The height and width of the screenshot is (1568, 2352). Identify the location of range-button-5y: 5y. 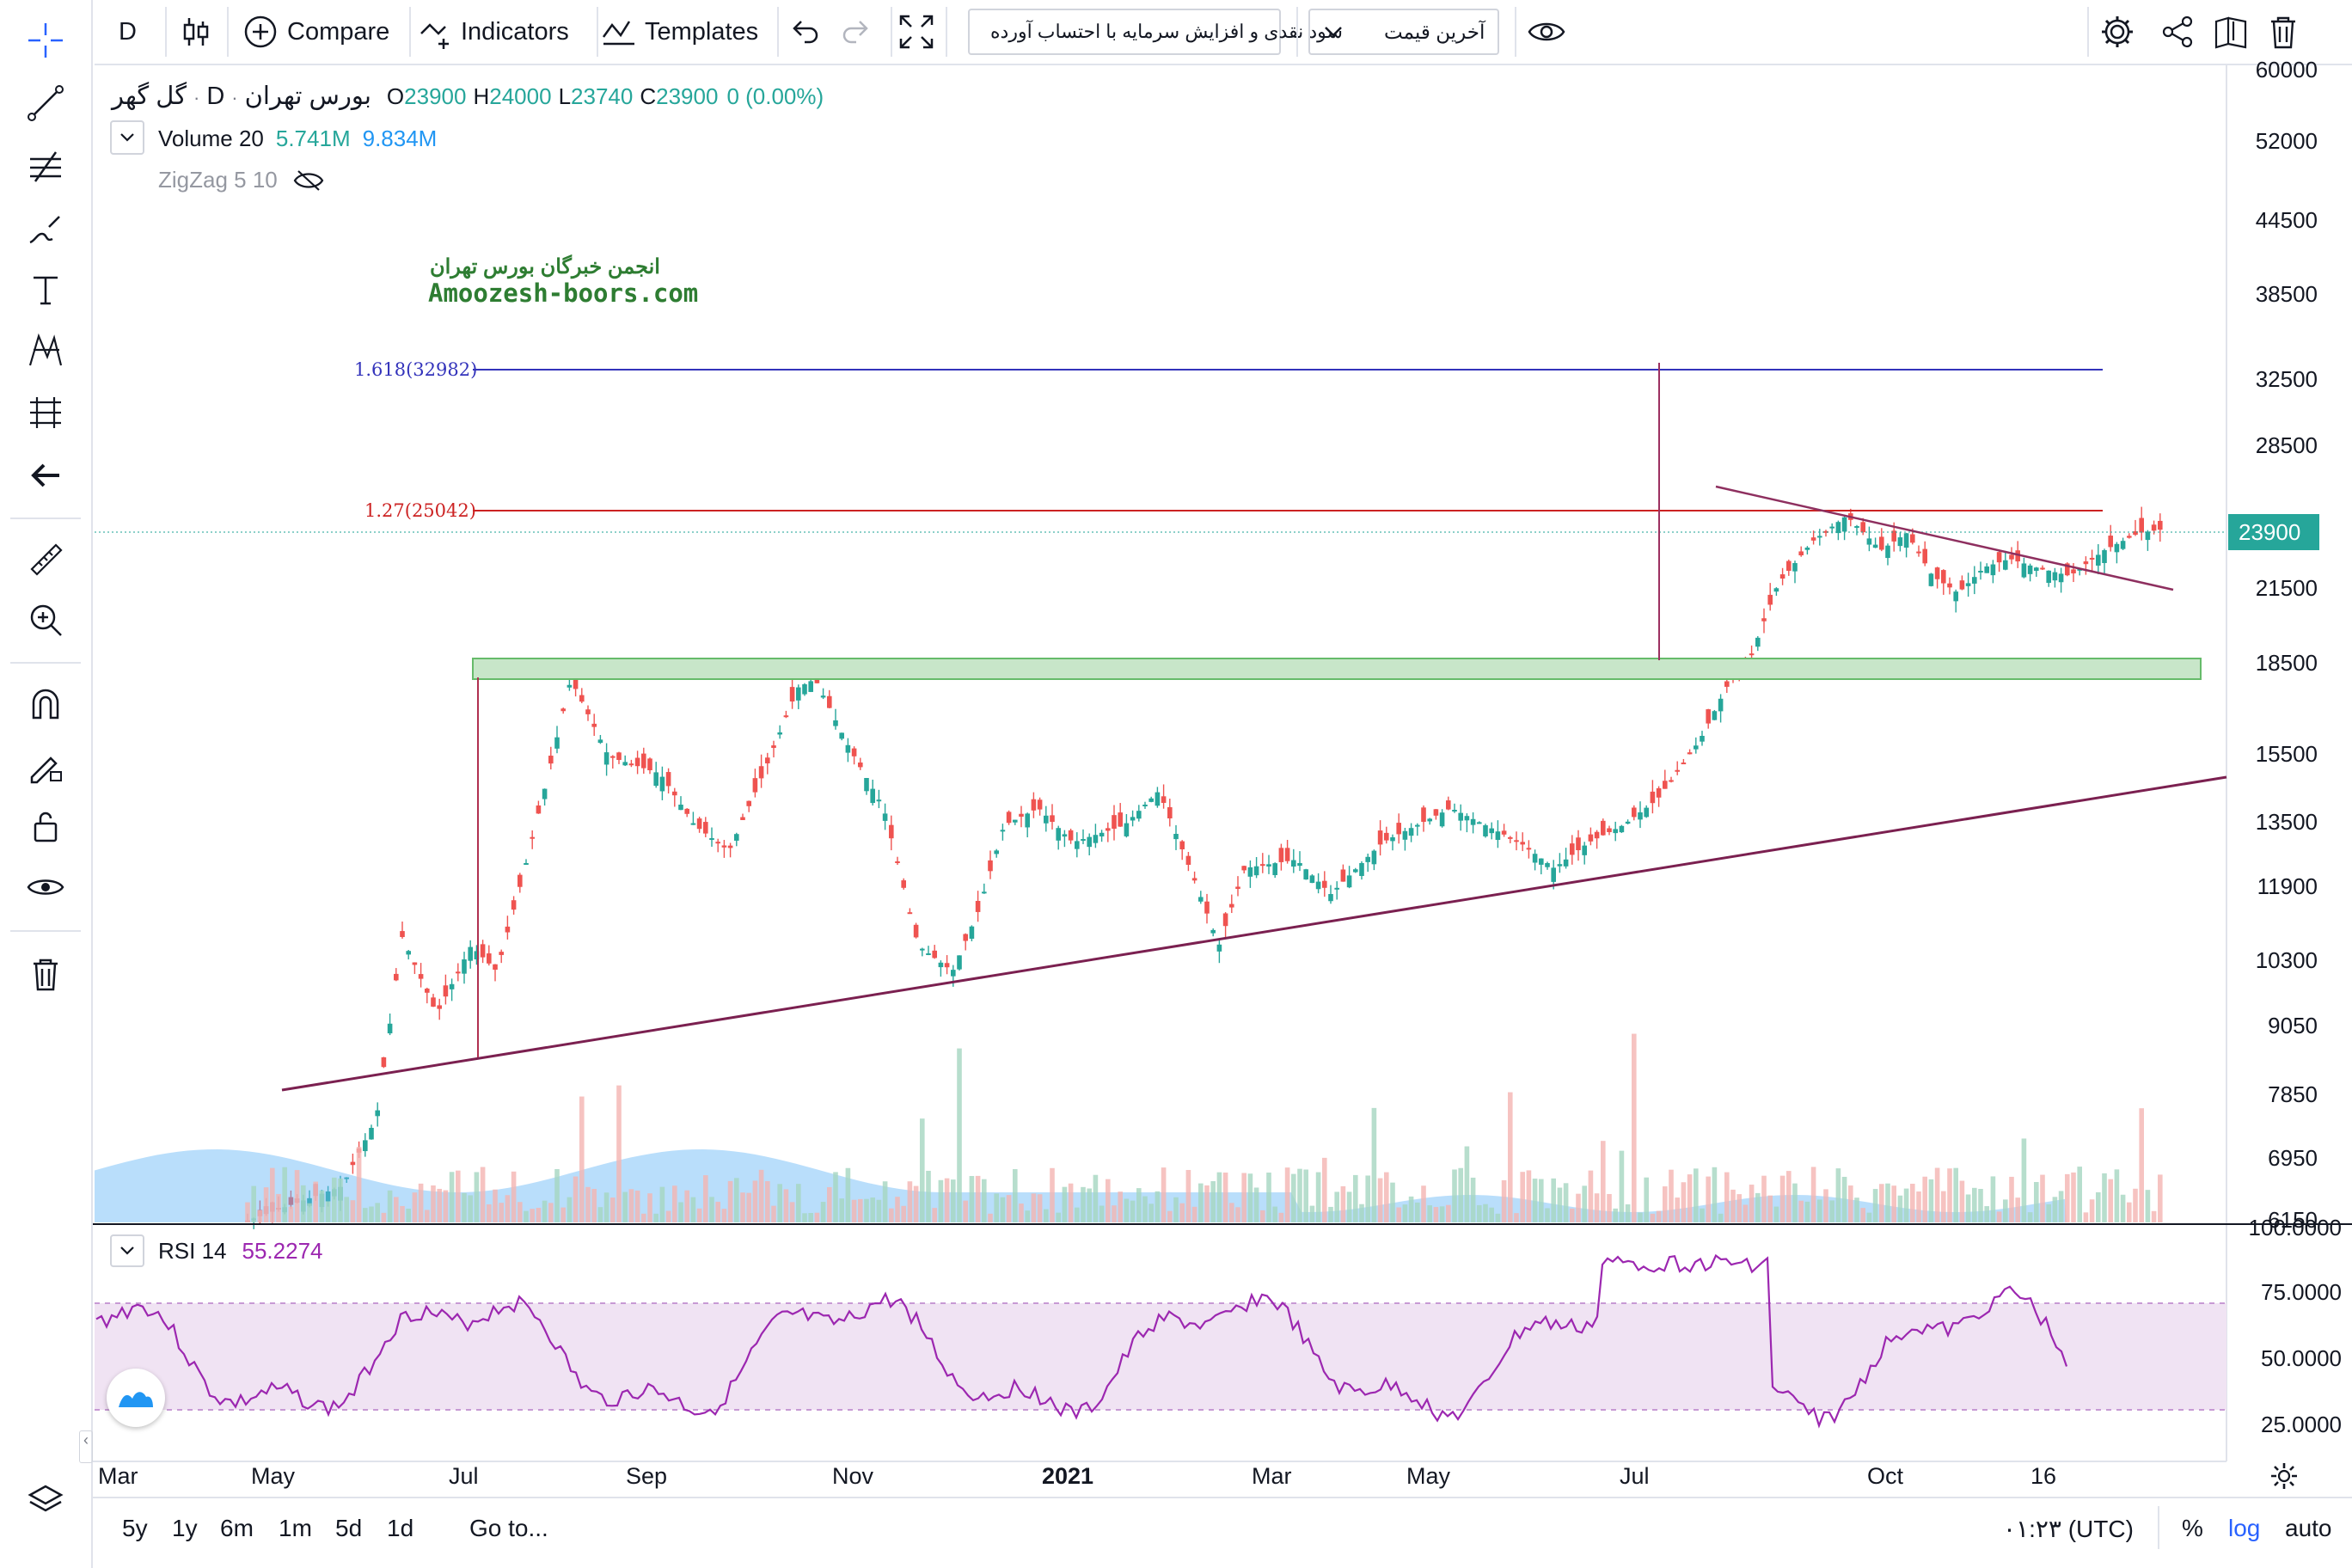
(135, 1528).